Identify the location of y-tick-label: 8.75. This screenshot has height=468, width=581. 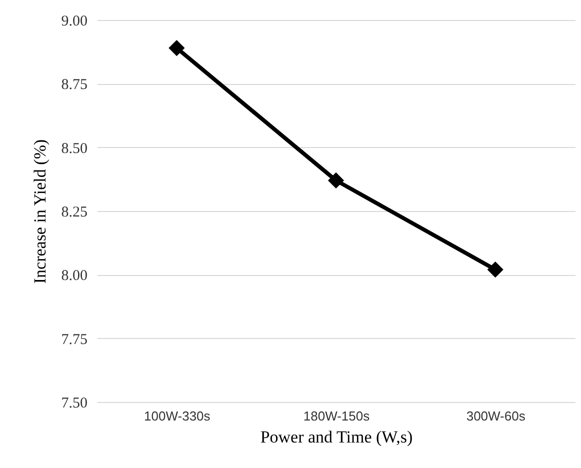
(74, 85).